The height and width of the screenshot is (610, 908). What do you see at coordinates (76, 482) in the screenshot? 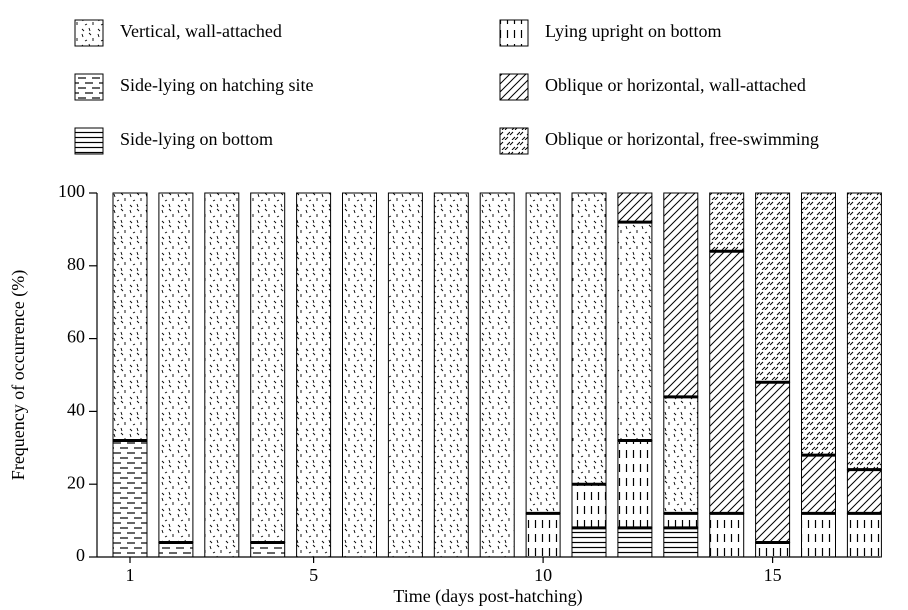
I see `y-tick-label: 20` at bounding box center [76, 482].